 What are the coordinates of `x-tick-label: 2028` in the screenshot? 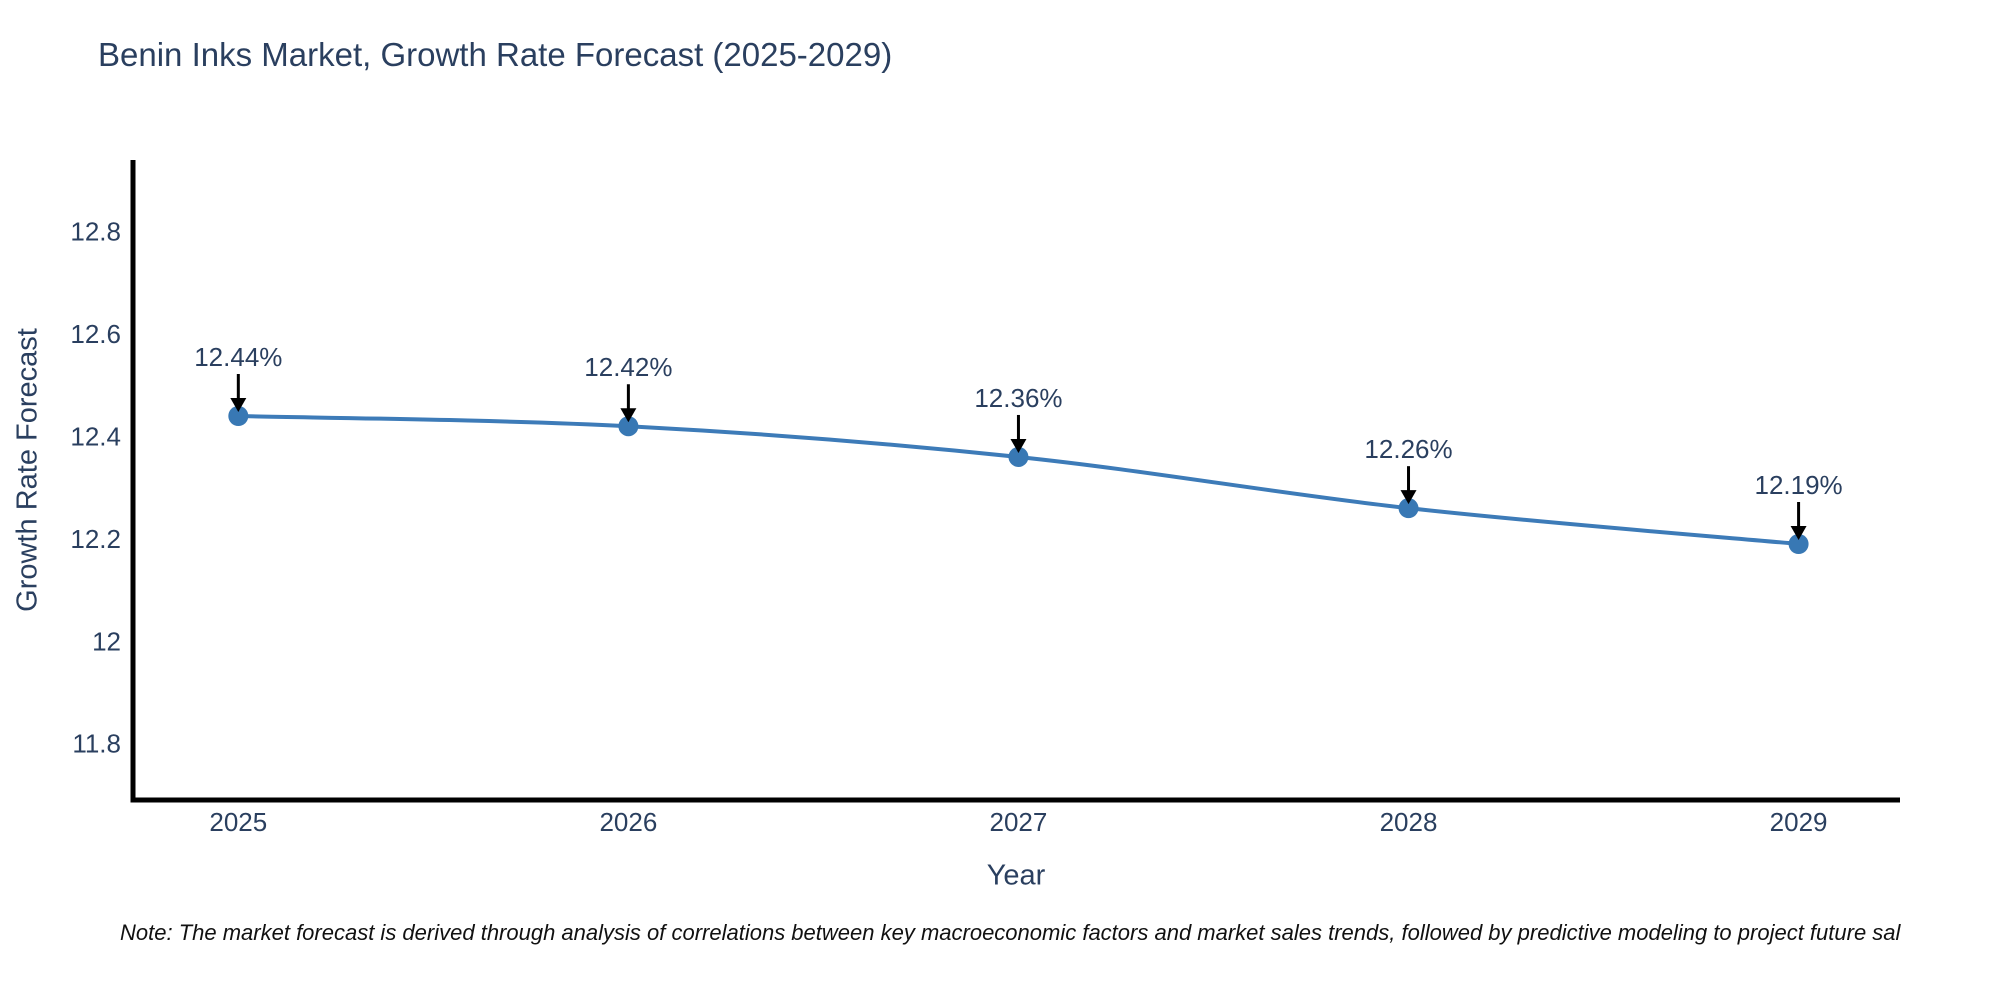 It's located at (1409, 822).